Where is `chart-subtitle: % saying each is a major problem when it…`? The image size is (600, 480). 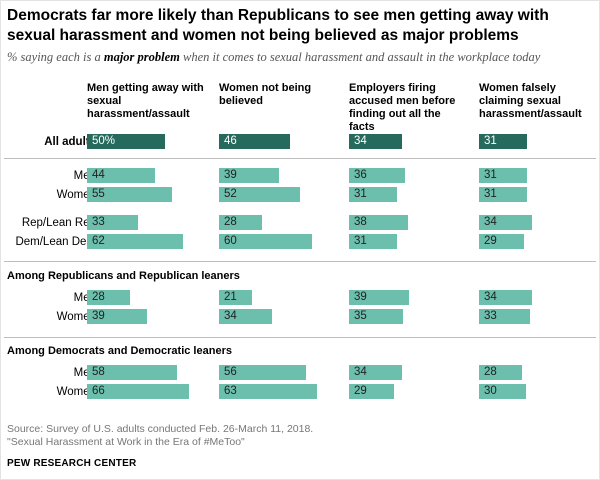 chart-subtitle: % saying each is a major problem when it… is located at coordinates (300, 57).